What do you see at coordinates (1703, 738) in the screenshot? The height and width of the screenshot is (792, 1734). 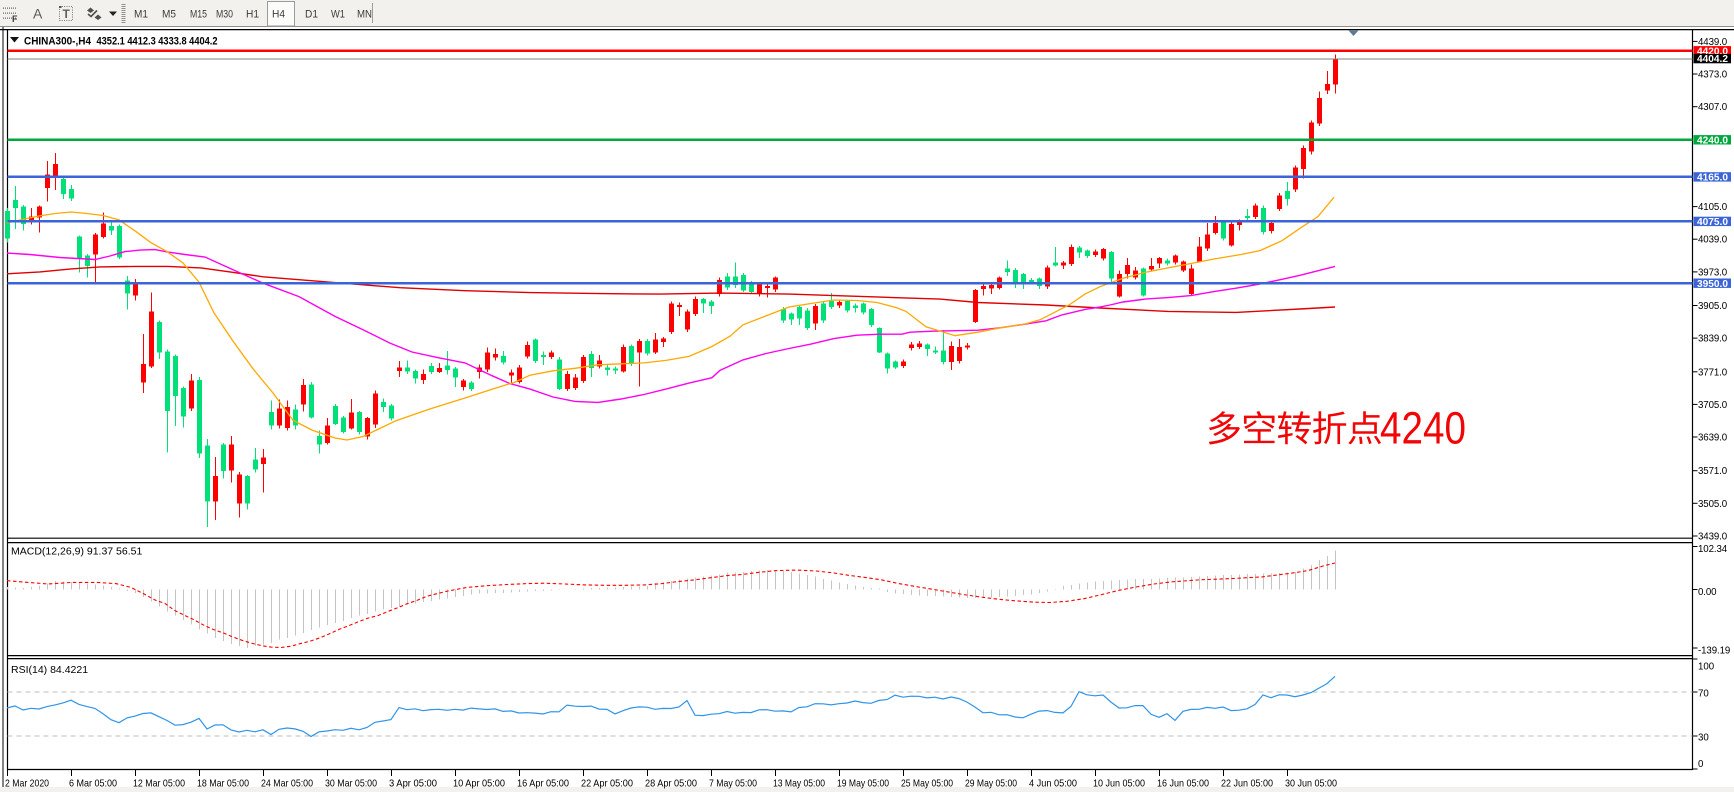 I see `svg-text: 30` at bounding box center [1703, 738].